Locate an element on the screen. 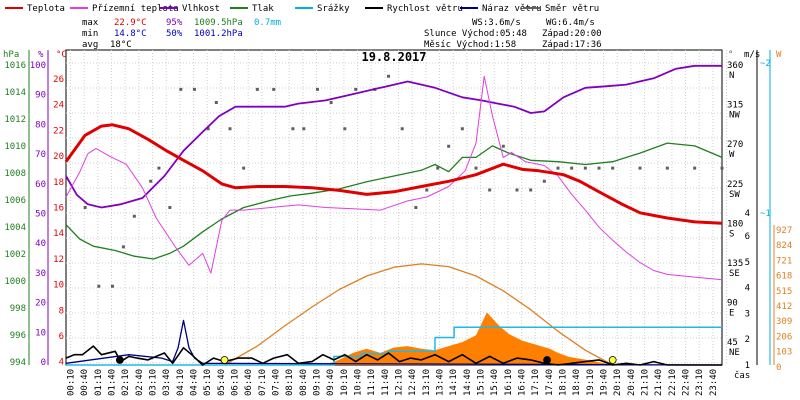 This screenshot has height=400, width=800. time-tick: 04:10 is located at coordinates (181, 382).